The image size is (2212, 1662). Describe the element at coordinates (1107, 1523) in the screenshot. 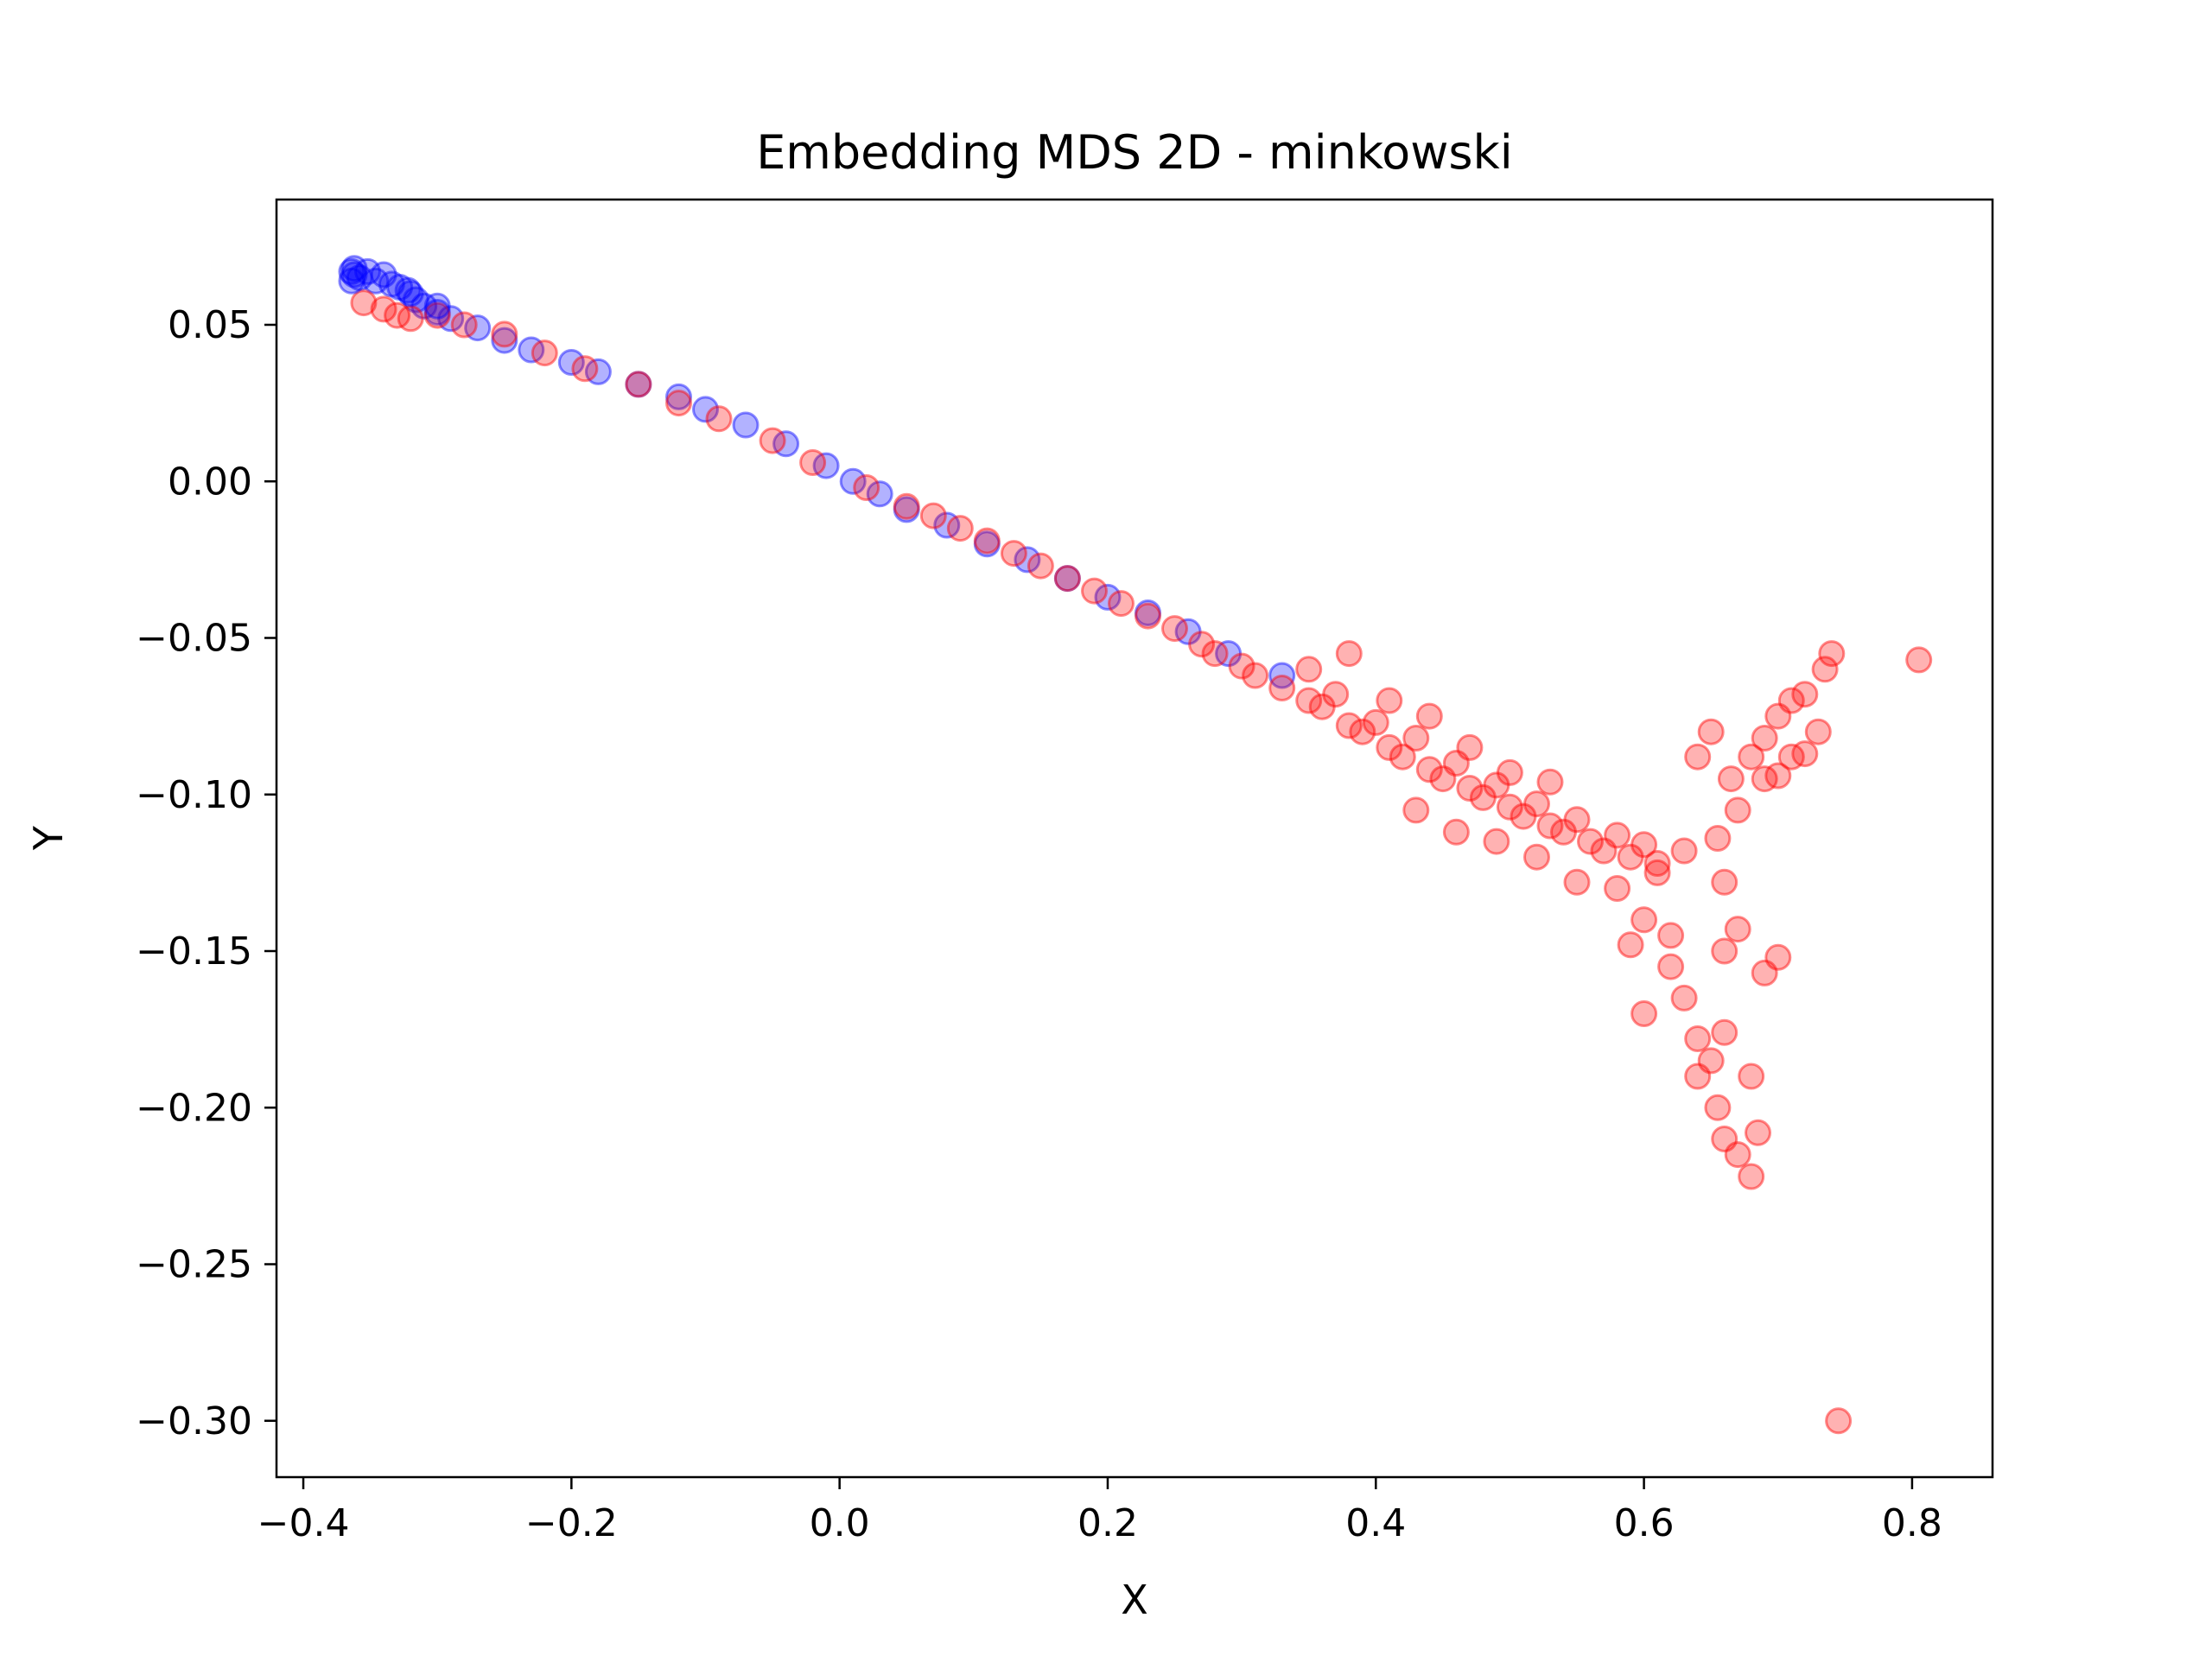

I see `x-tick-label: 0.2` at that location.